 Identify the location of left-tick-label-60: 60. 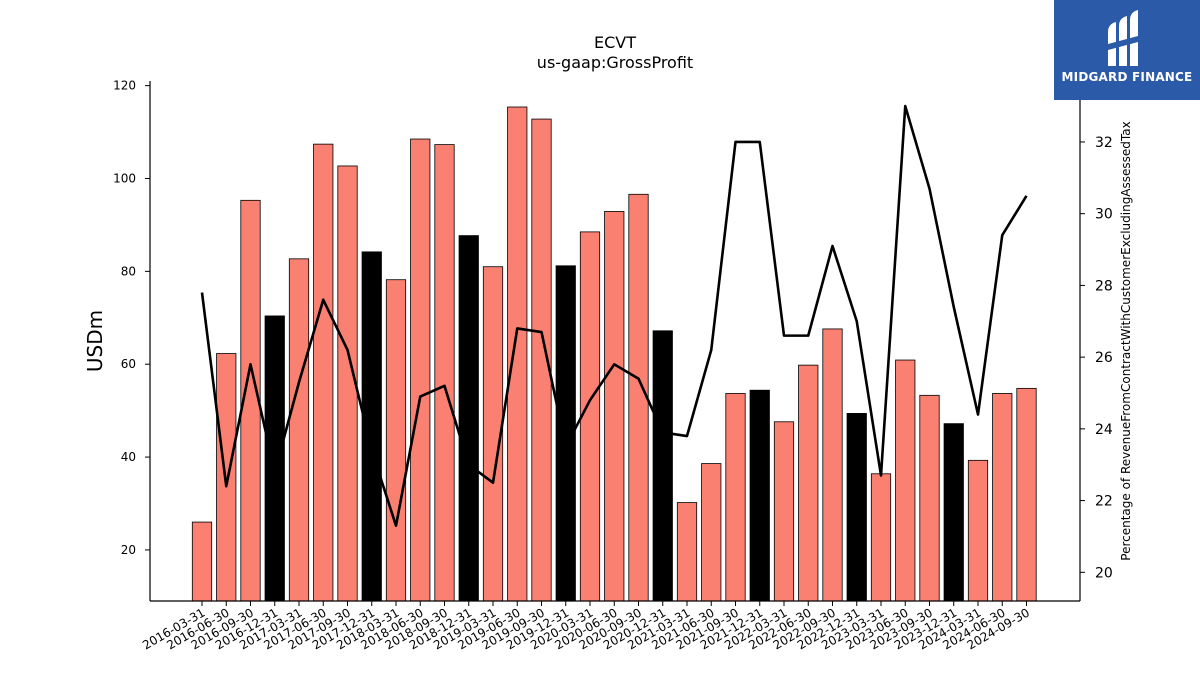
(128, 364).